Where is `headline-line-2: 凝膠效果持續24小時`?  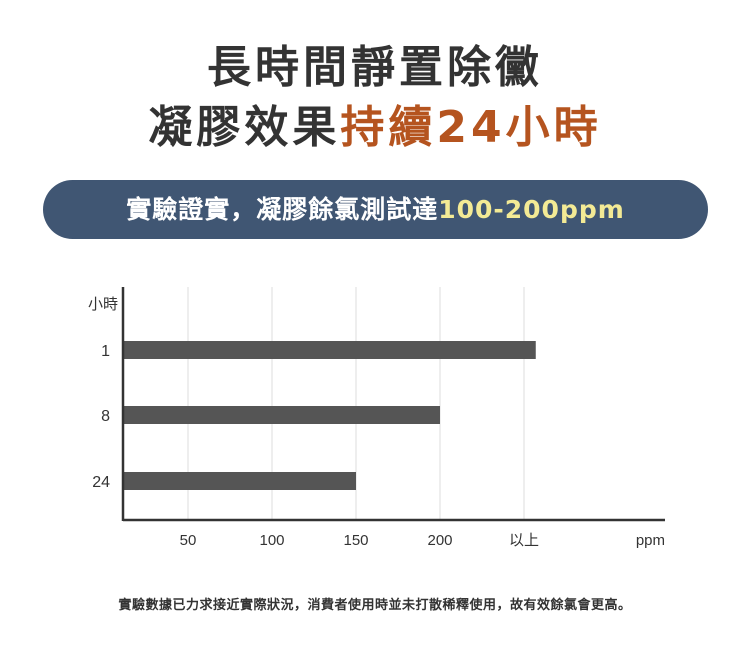
headline-line-2: 凝膠效果持續24小時 is located at coordinates (375, 128).